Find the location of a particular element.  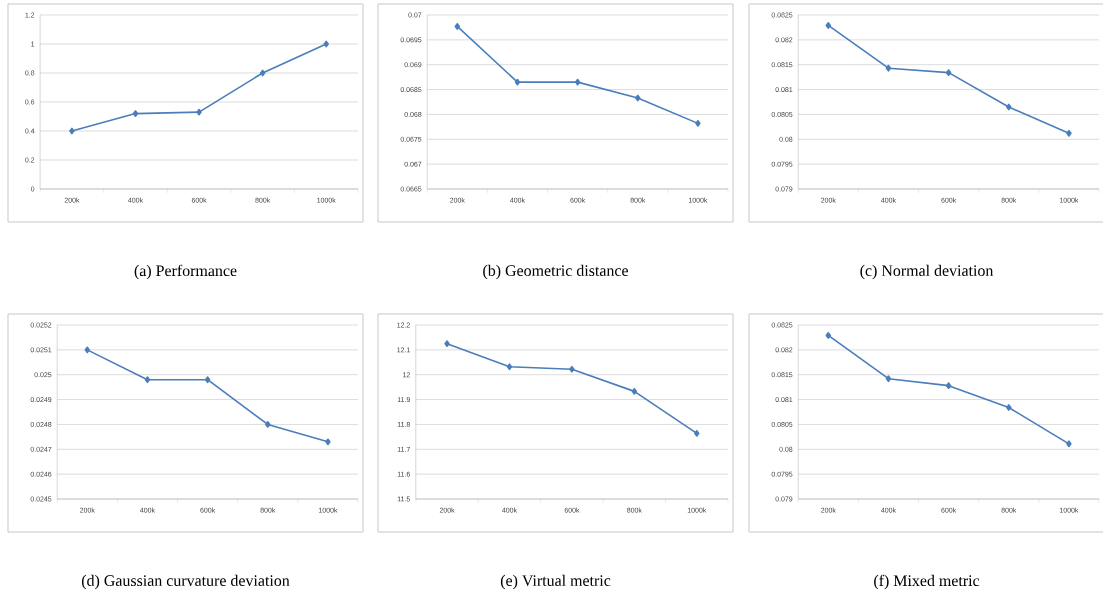

text: (e) Virtual metric is located at coordinates (555, 582).